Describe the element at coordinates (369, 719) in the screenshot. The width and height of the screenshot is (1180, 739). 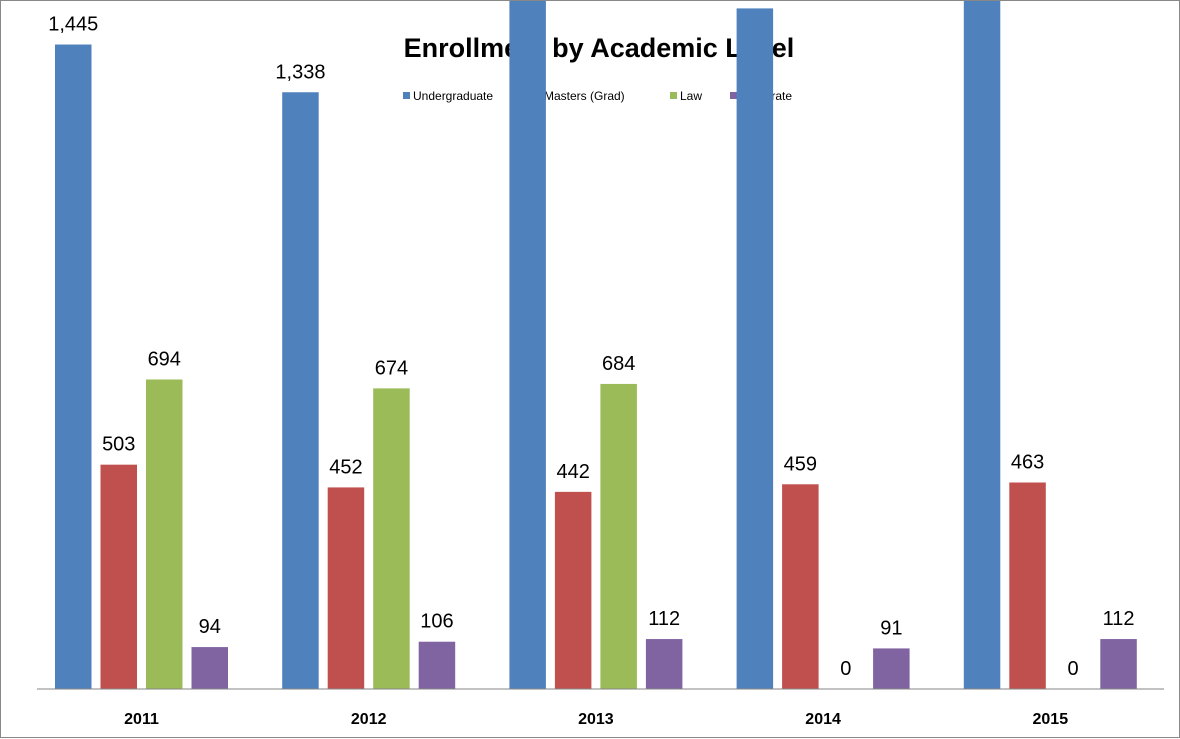
I see `x-tick-label-2012: 2012` at that location.